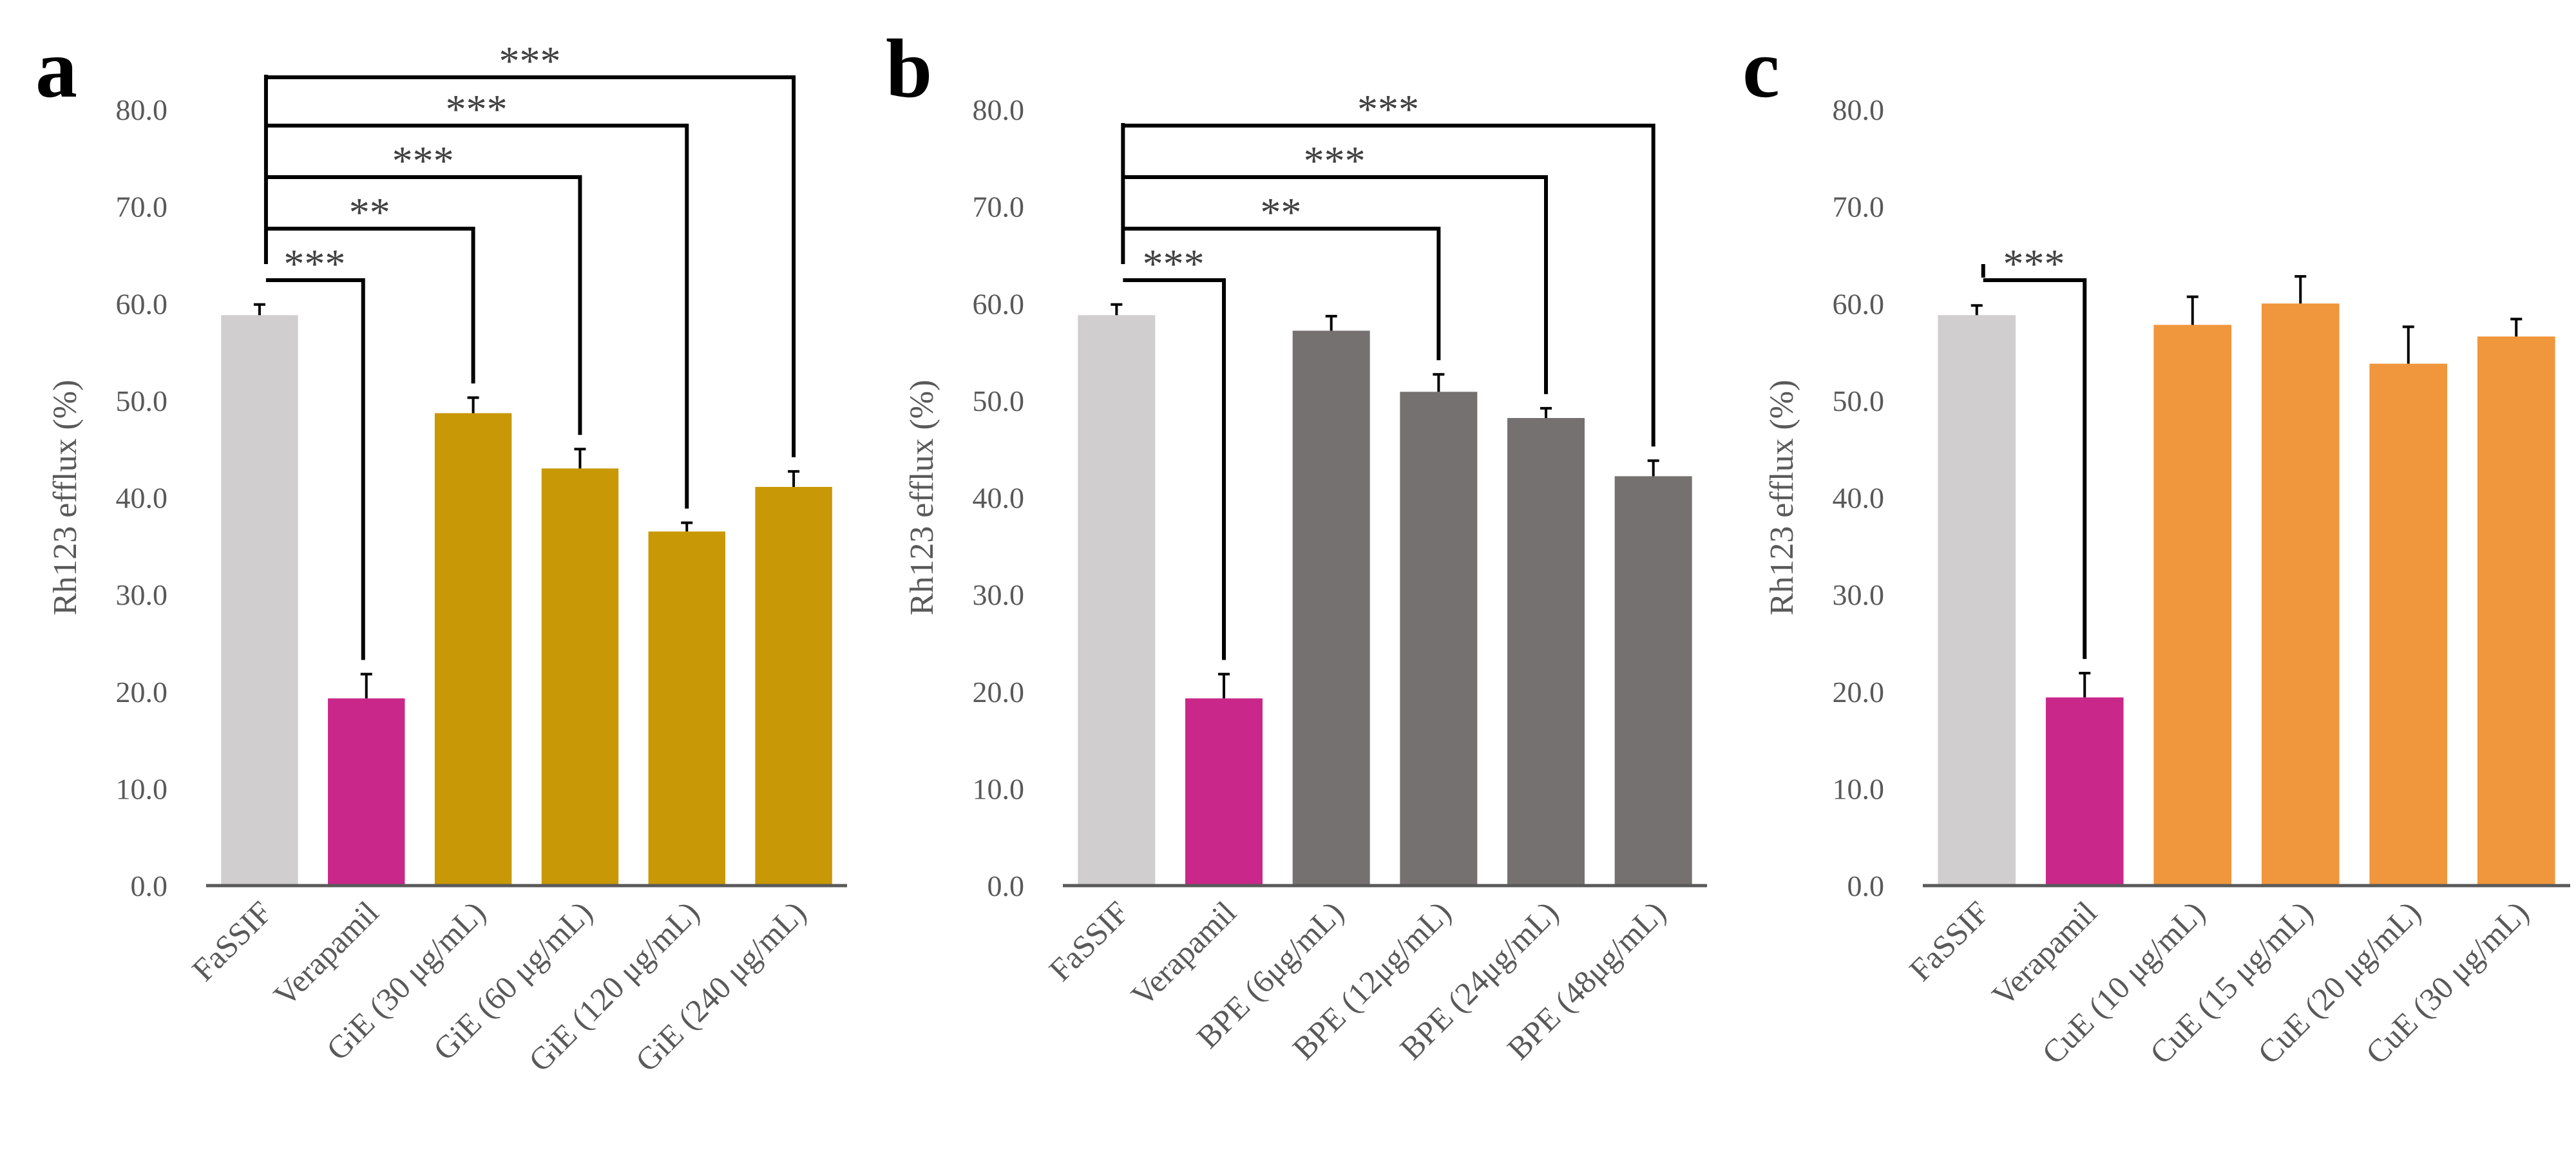 The width and height of the screenshot is (2576, 1160). Describe the element at coordinates (56, 69) in the screenshot. I see `panel-label: a` at that location.